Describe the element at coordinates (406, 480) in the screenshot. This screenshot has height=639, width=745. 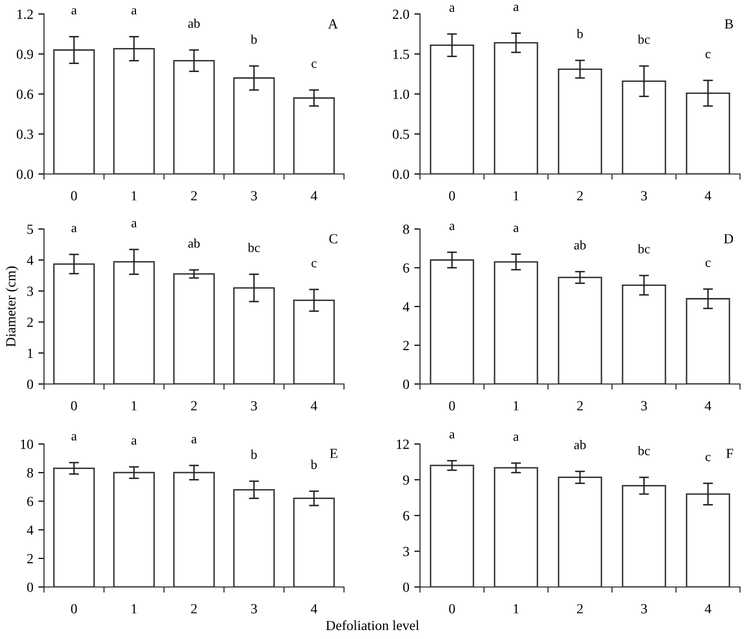
I see `y-tick-label: 9` at that location.